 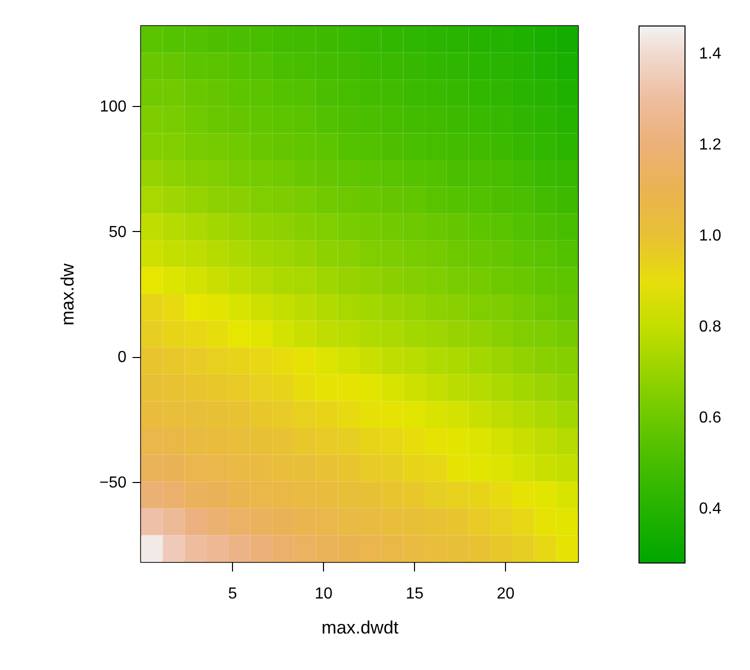 What do you see at coordinates (710, 417) in the screenshot?
I see `color-bar-label: 0.6` at bounding box center [710, 417].